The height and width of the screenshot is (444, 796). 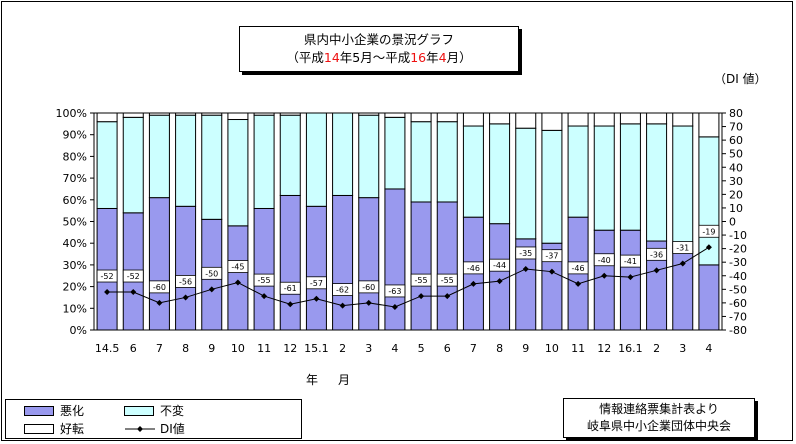 I want to click on left-tick-label: 60%, so click(x=75, y=200).